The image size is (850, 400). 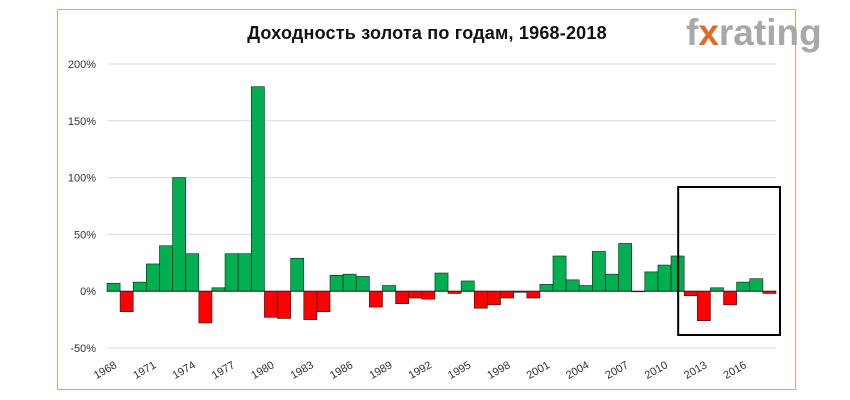 I want to click on y-tick-label: 0%, so click(x=88, y=292).